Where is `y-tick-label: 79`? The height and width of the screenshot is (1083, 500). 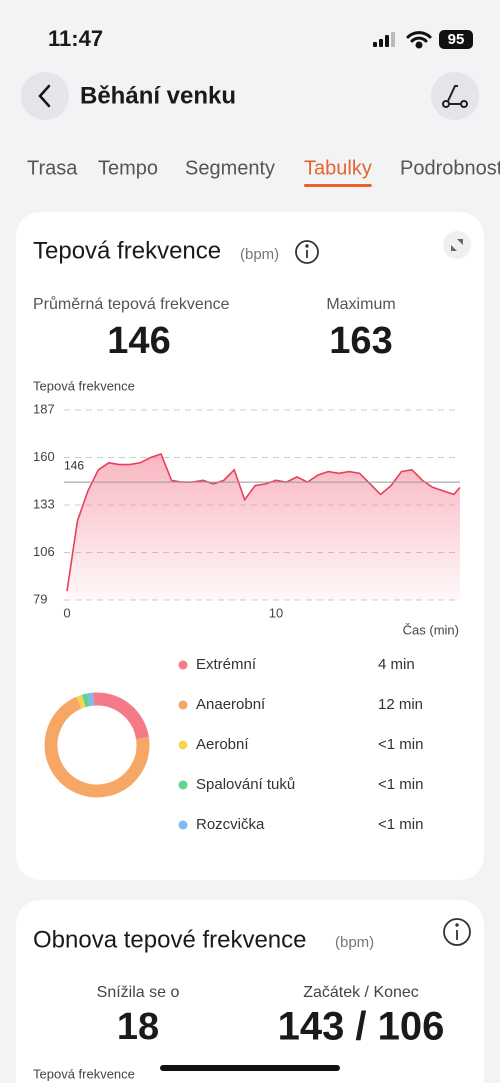 y-tick-label: 79 is located at coordinates (40, 598).